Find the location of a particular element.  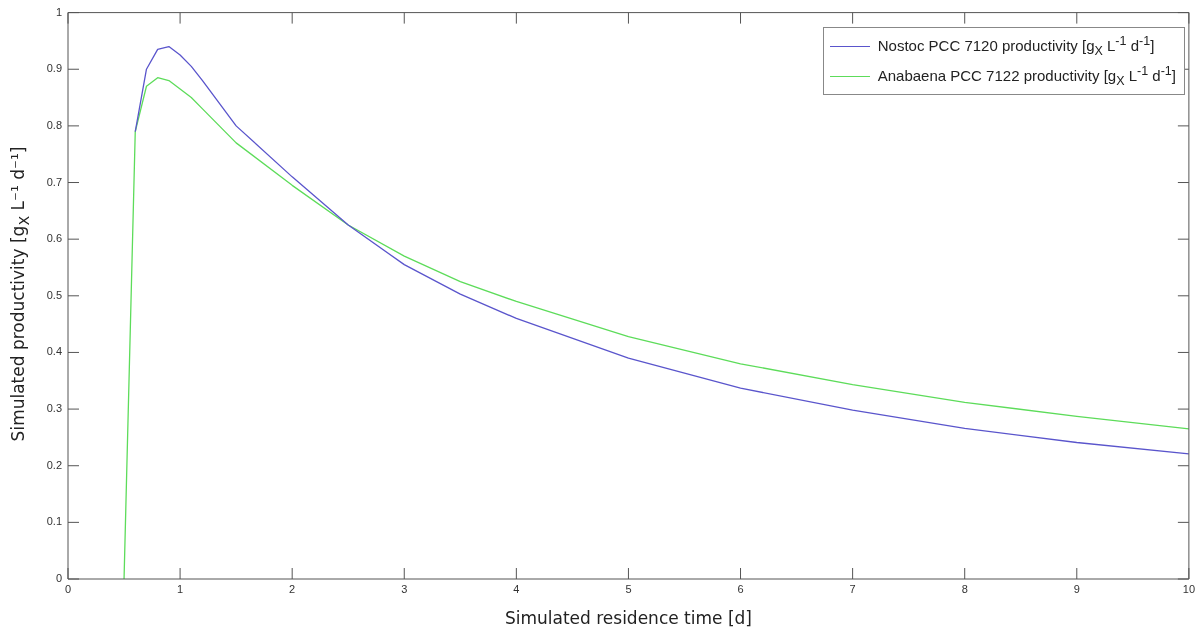

x-tick-label: 10 is located at coordinates (1189, 588).